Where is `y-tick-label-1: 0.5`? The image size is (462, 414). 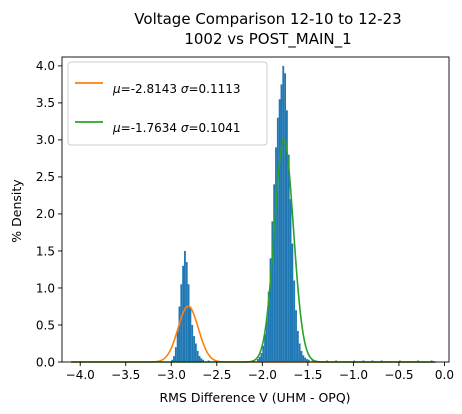 y-tick-label-1: 0.5 is located at coordinates (45, 325).